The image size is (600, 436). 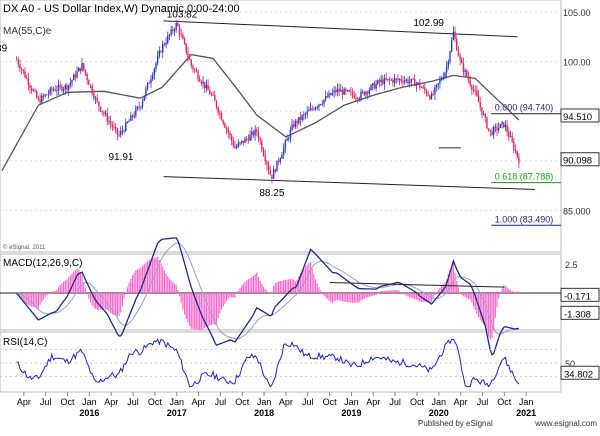 I want to click on x-month-label: Jan, so click(x=264, y=402).